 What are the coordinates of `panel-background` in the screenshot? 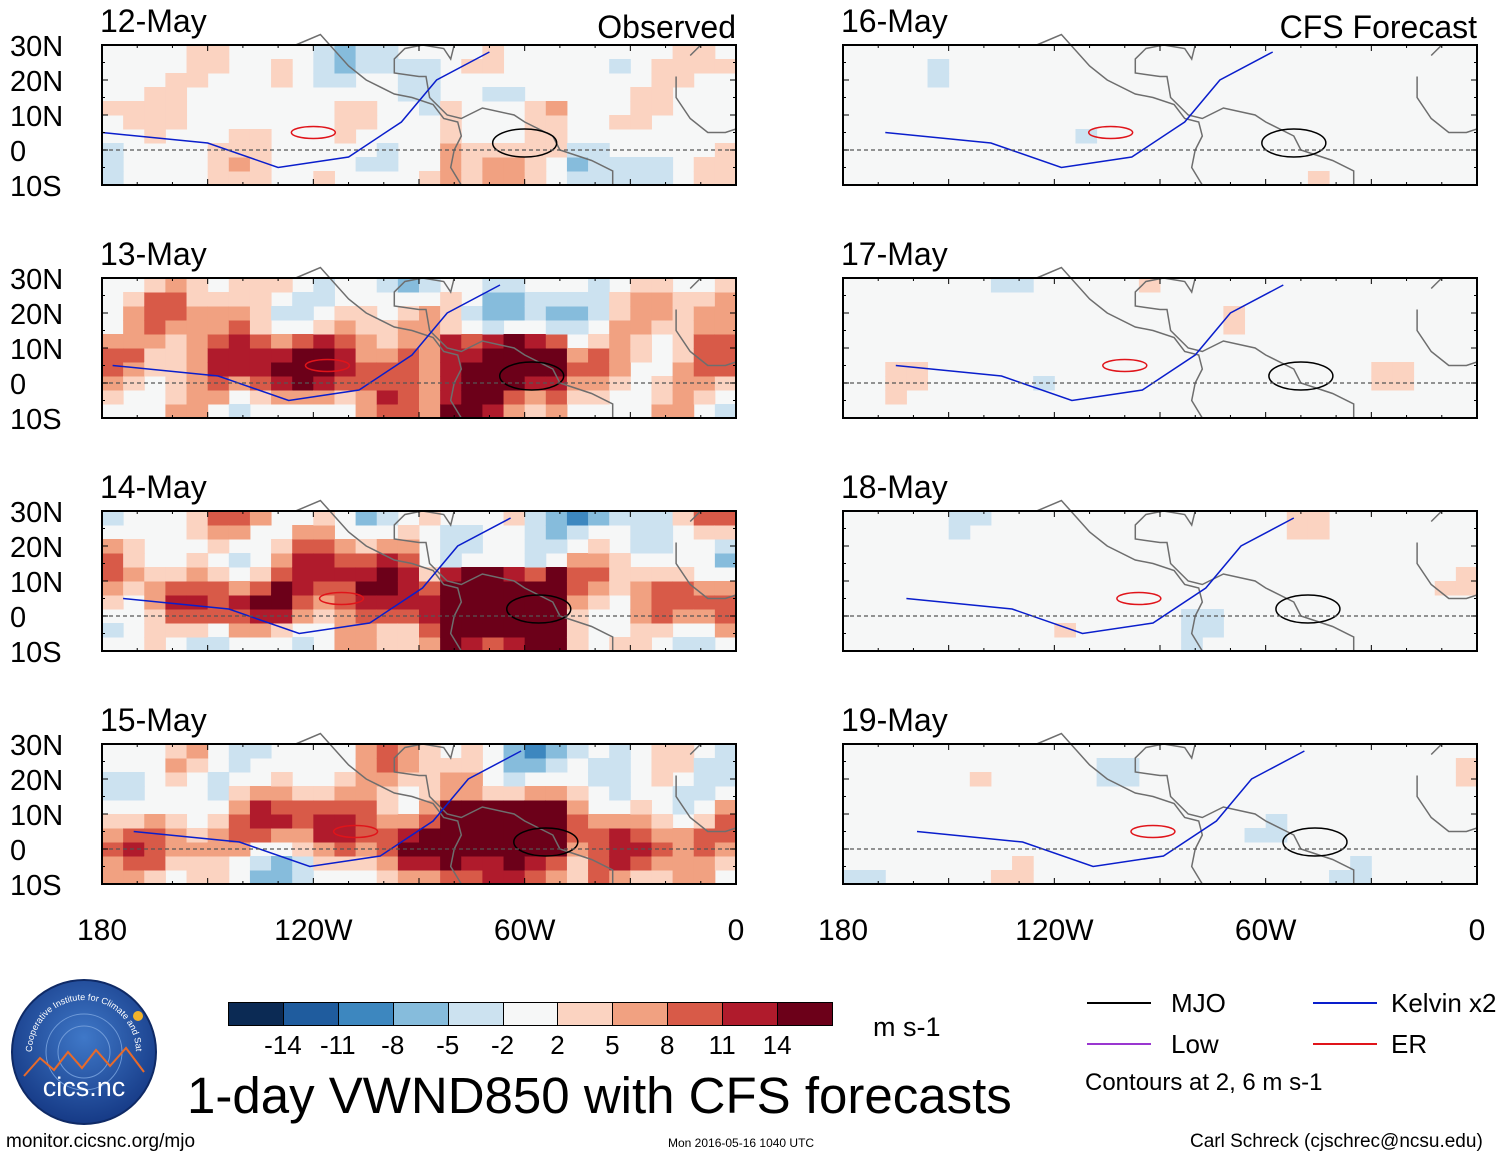 It's located at (1160, 814).